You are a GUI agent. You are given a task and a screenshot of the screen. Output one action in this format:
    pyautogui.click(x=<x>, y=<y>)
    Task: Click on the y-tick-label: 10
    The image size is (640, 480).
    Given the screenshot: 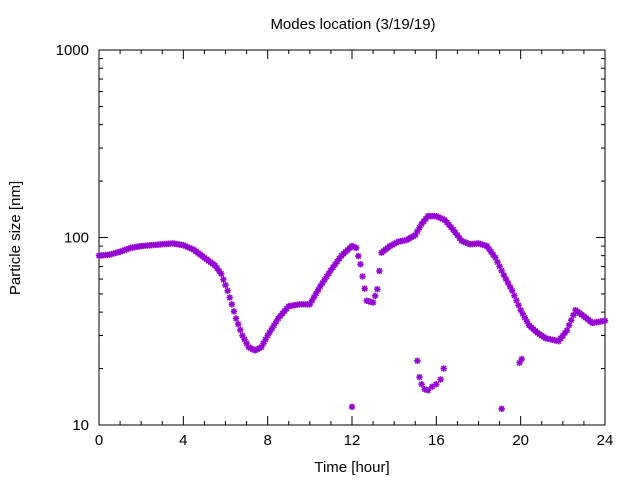 What is the action you would take?
    pyautogui.click(x=80, y=425)
    